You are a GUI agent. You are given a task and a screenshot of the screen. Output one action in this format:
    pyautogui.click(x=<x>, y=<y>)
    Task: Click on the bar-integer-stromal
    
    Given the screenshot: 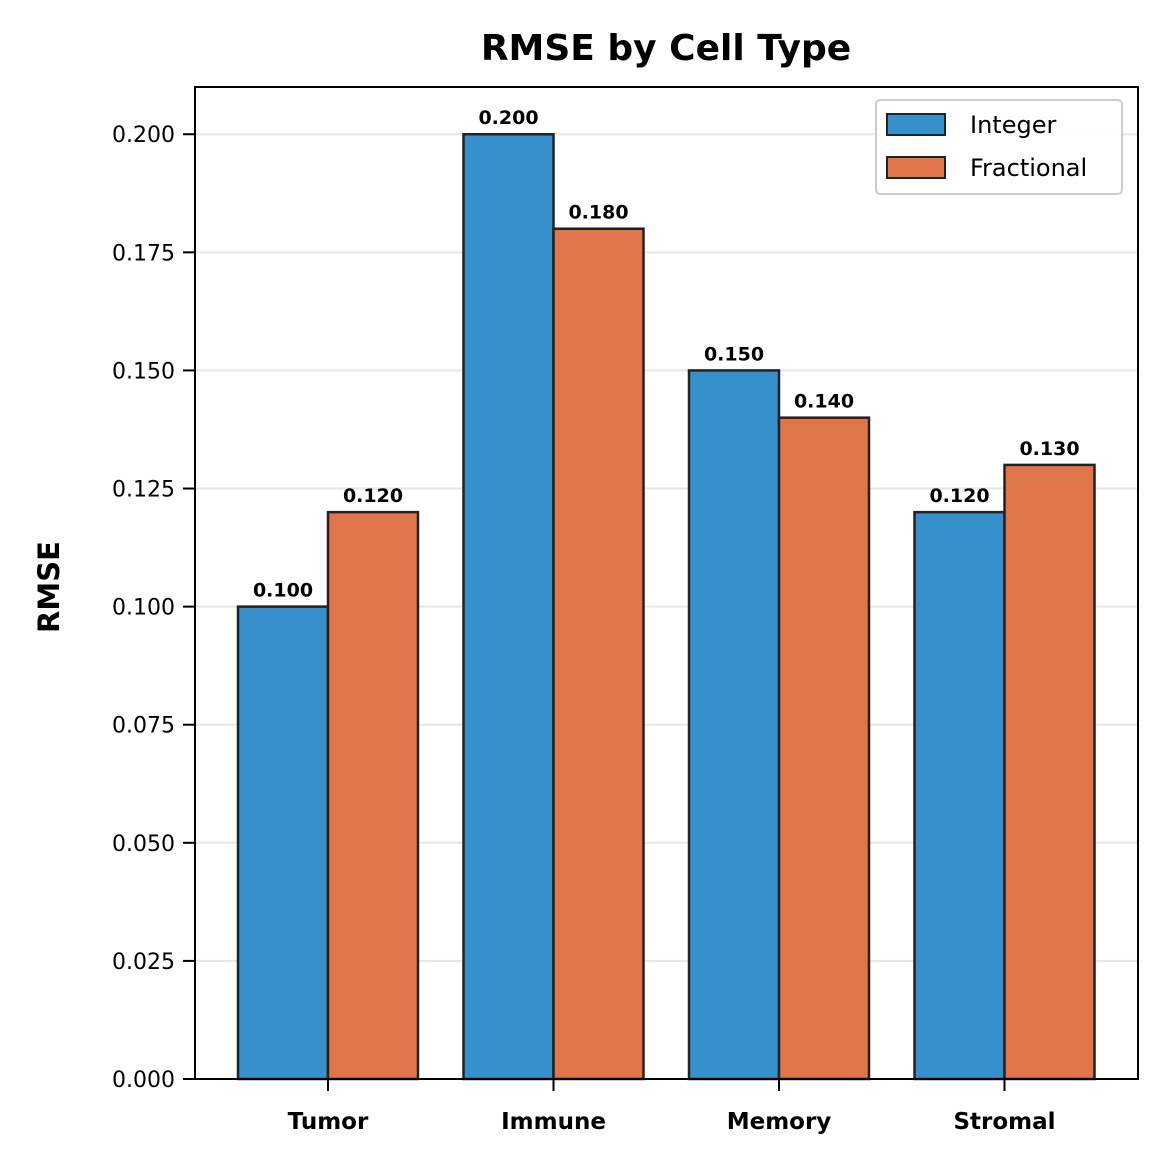 What is the action you would take?
    pyautogui.click(x=959, y=795)
    